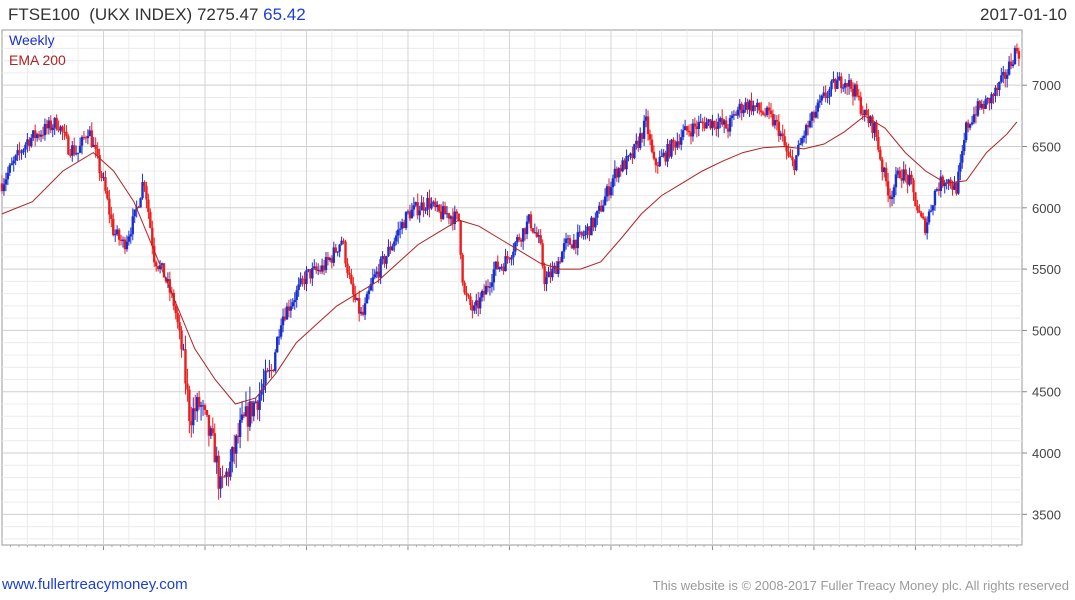 Image resolution: width=1075 pixels, height=600 pixels. What do you see at coordinates (509, 554) in the screenshot?
I see `x-tick-label: 2012` at bounding box center [509, 554].